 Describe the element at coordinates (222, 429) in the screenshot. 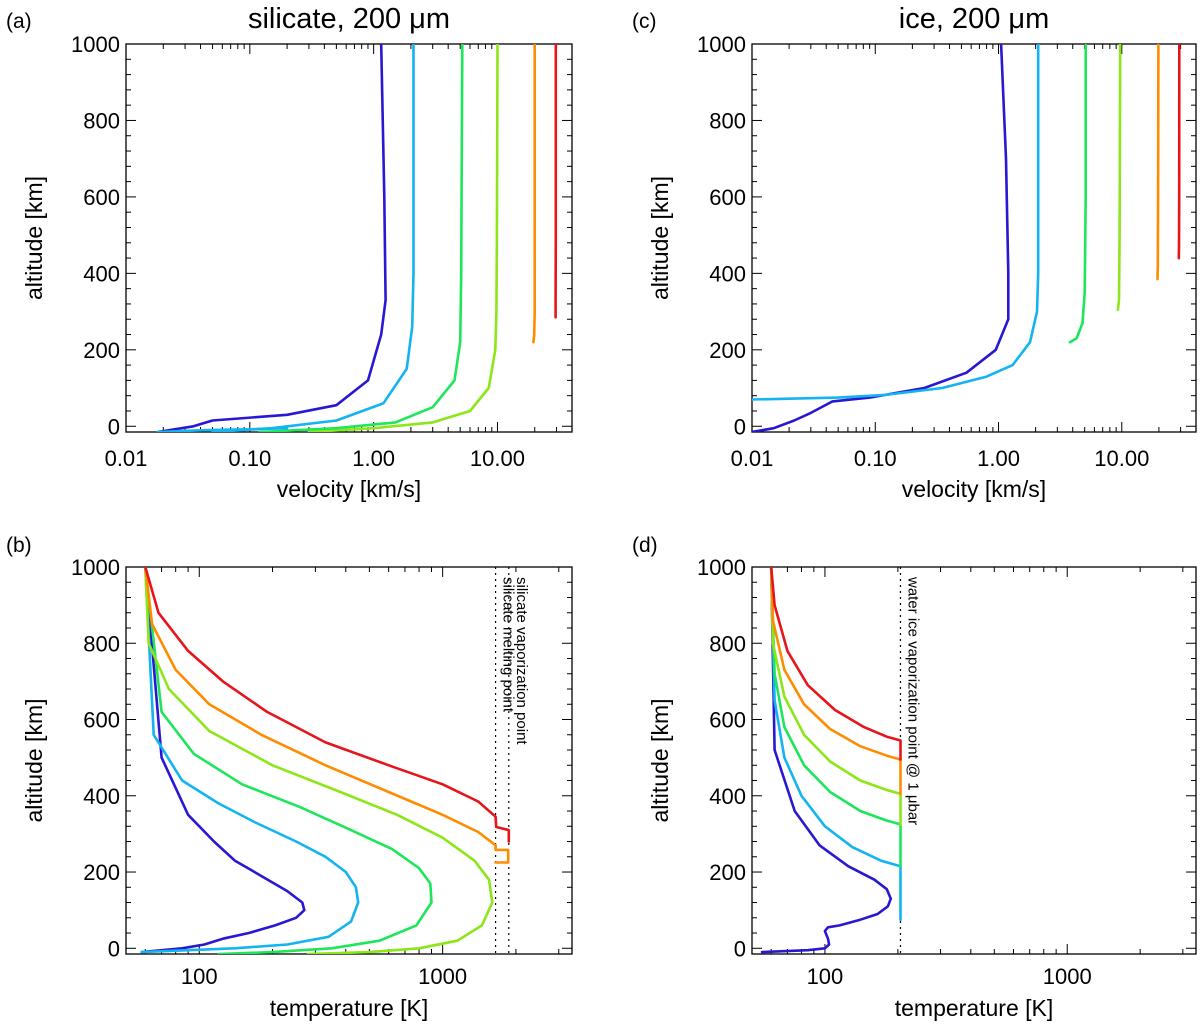

I see `series-line-sky-blue-low` at that location.